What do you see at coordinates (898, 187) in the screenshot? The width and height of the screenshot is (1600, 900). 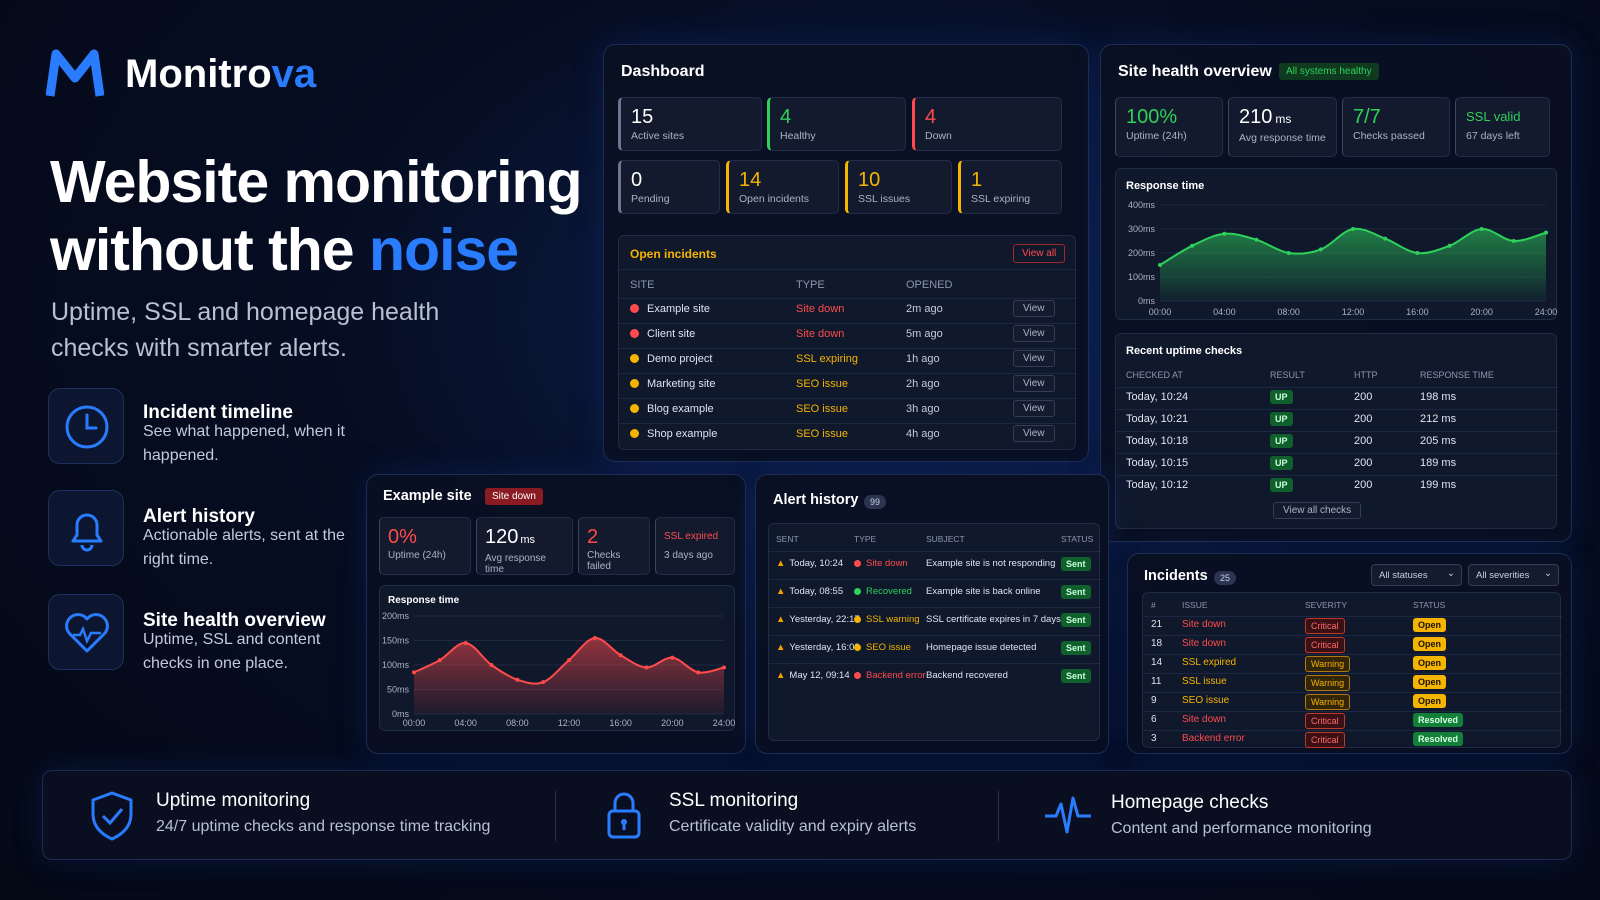 I see `stat-card: 10 SSL issues` at bounding box center [898, 187].